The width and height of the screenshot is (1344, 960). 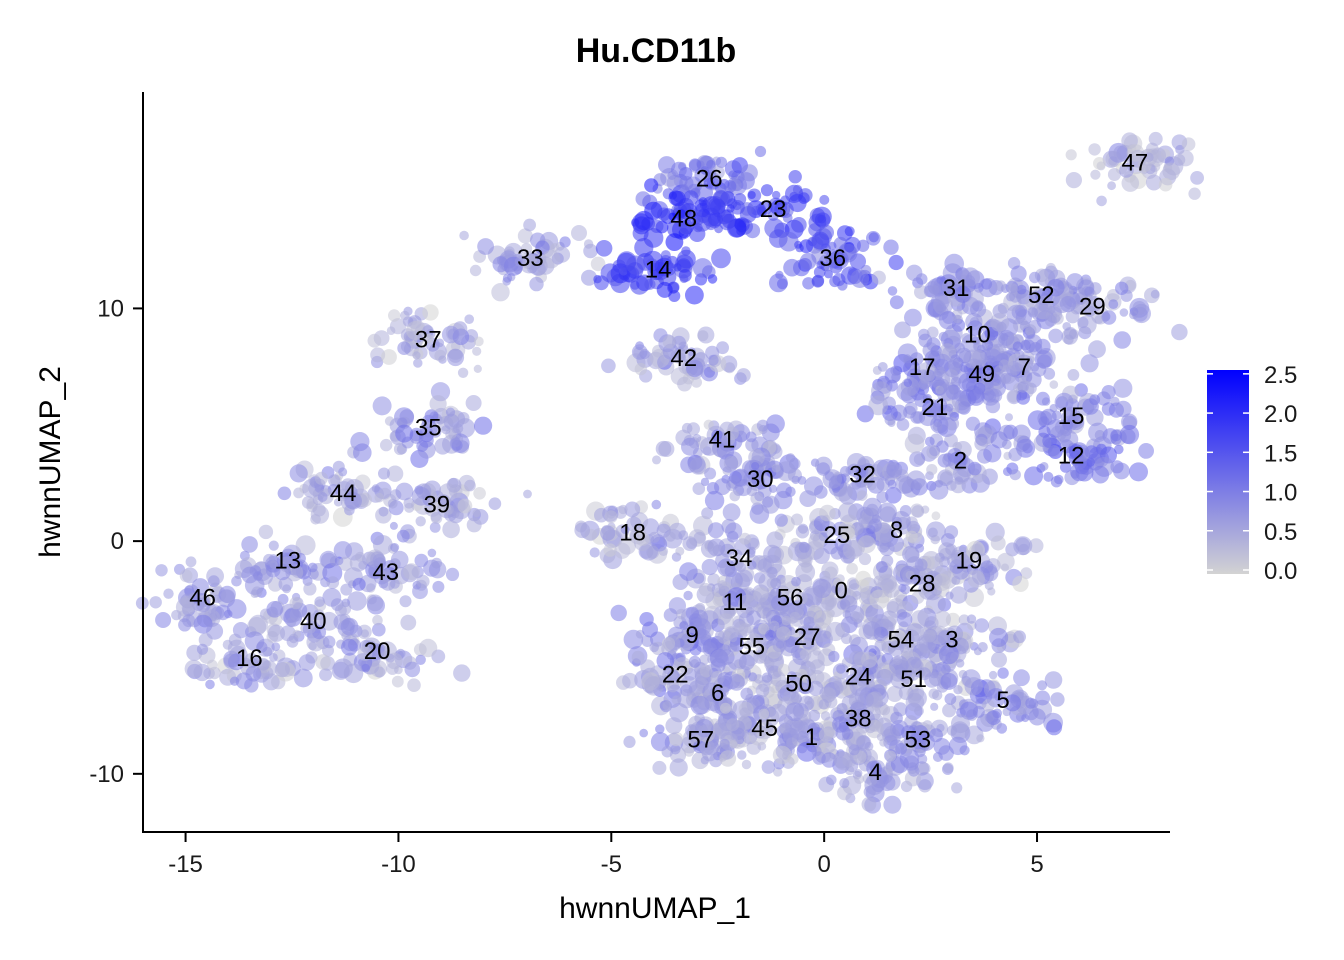 What do you see at coordinates (1228, 472) in the screenshot?
I see `legend-colorbar` at bounding box center [1228, 472].